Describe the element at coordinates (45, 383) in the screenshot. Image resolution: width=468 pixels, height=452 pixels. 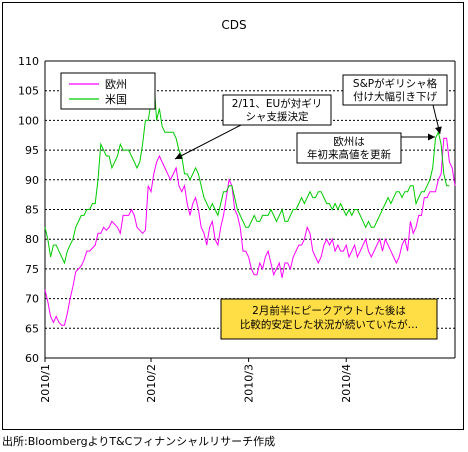
I see `x-tick-label: 2010/1` at that location.